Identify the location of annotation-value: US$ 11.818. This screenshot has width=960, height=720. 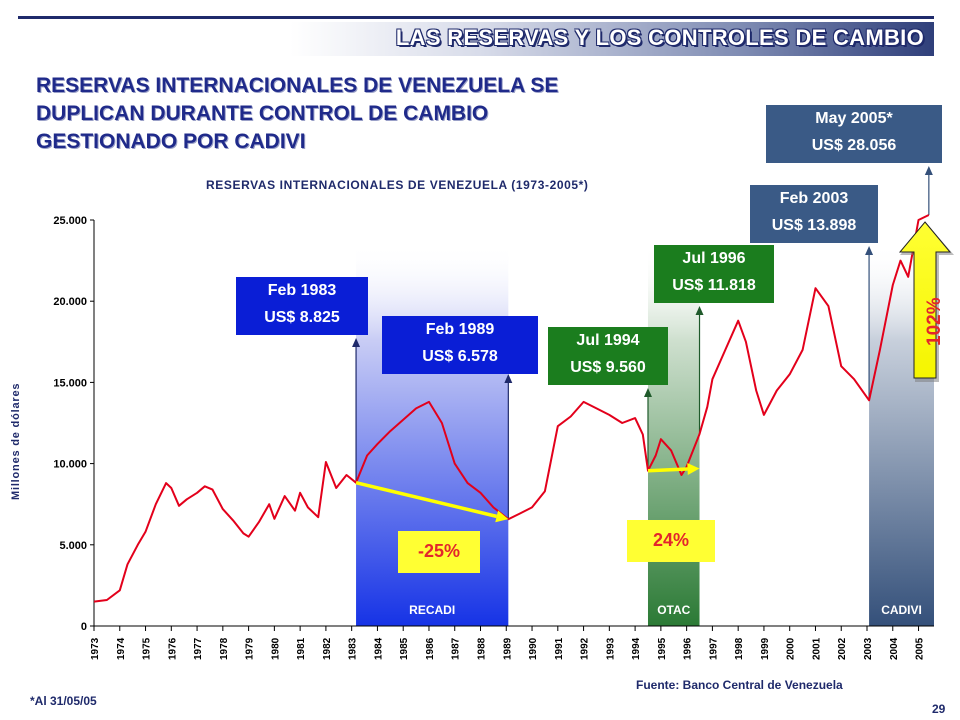
(714, 285).